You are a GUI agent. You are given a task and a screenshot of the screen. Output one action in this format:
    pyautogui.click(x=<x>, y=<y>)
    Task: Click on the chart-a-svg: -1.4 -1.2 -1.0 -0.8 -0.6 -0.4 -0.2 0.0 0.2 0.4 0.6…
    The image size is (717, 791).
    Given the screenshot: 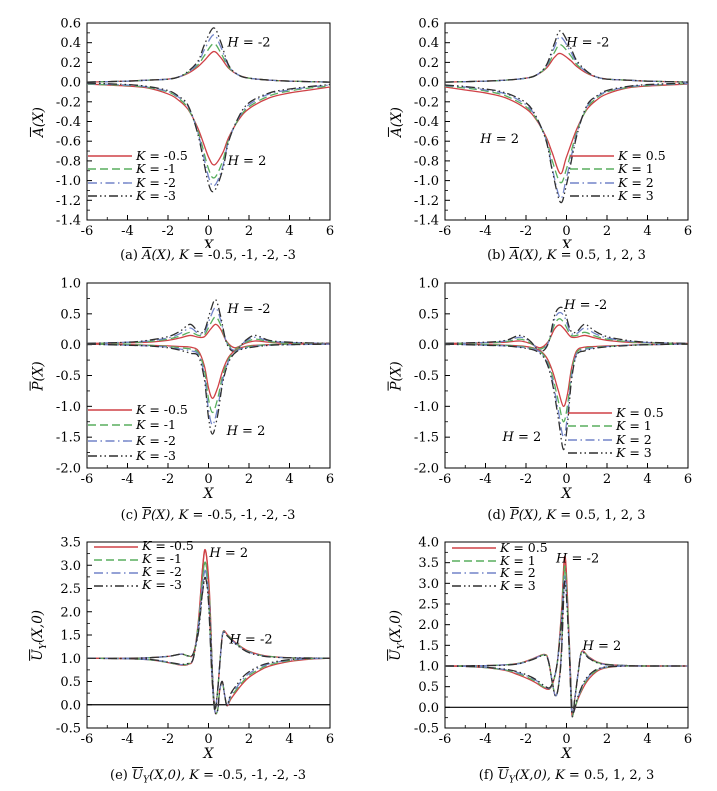 What is the action you would take?
    pyautogui.click(x=195, y=133)
    